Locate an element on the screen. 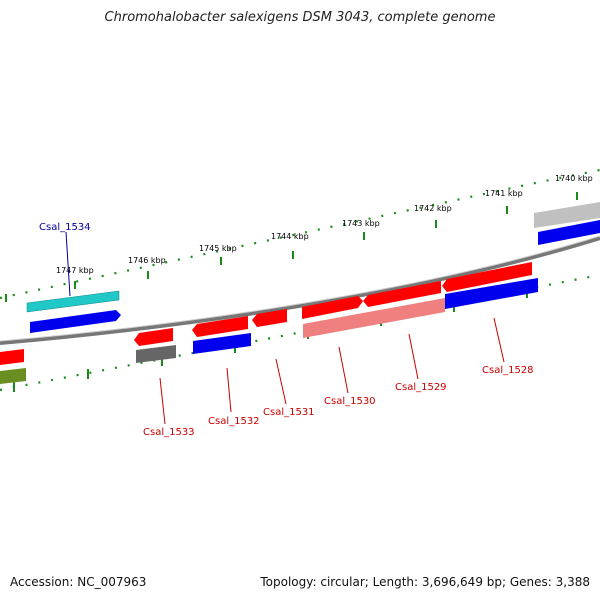  gene-label-csal-1533: Csal_1533 is located at coordinates (169, 432).